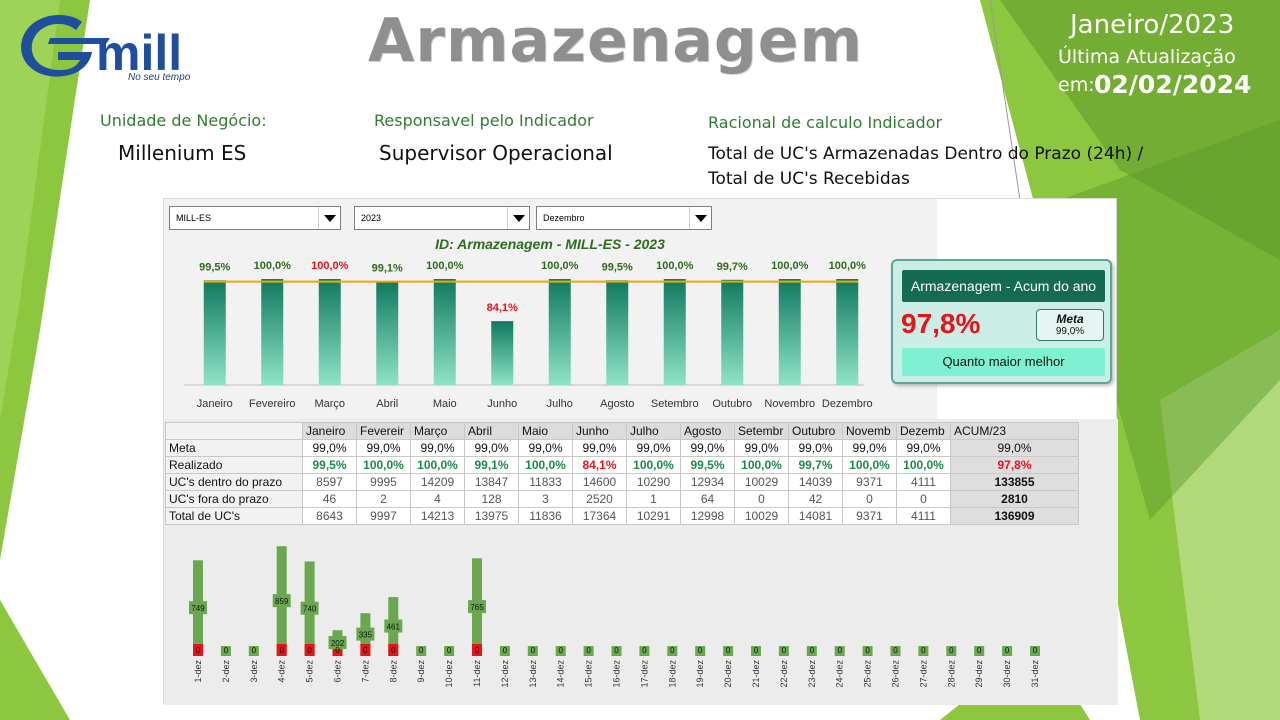 Image resolution: width=1280 pixels, height=720 pixels. I want to click on bar-value-label: 99,5%, so click(214, 267).